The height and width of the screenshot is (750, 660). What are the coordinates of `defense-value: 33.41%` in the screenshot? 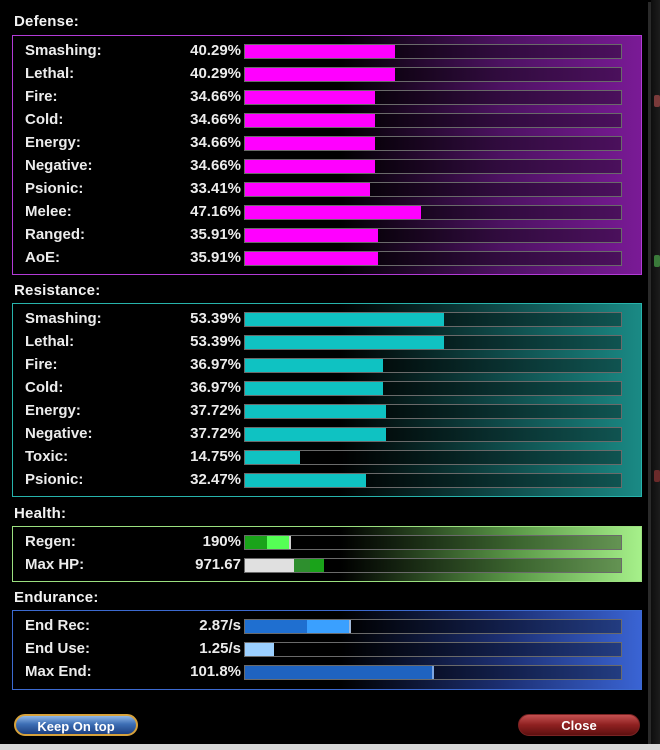 It's located at (215, 188).